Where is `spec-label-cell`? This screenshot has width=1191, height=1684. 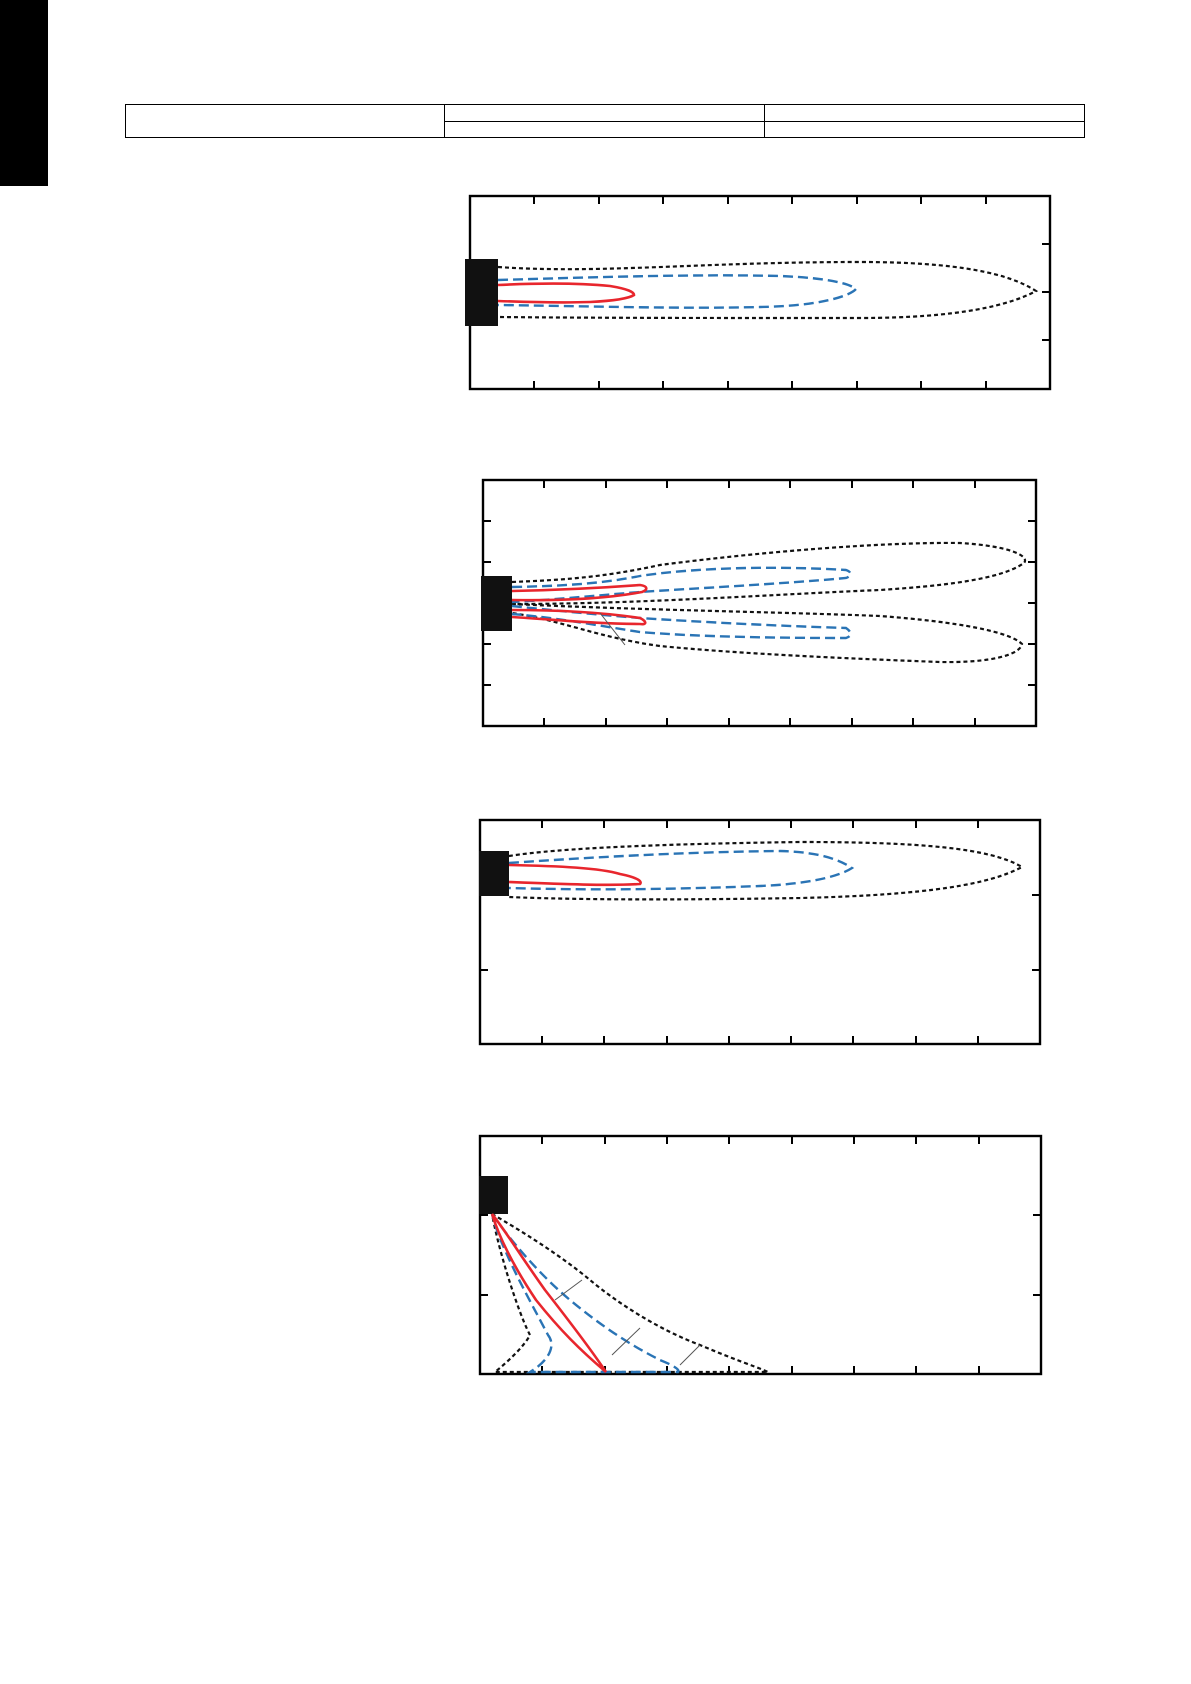
spec-label-cell is located at coordinates (285, 121).